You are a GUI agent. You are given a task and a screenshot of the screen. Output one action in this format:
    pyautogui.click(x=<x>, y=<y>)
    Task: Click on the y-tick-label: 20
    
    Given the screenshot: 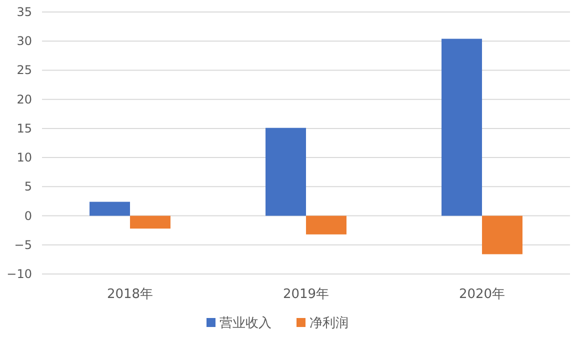 What is the action you would take?
    pyautogui.click(x=24, y=99)
    